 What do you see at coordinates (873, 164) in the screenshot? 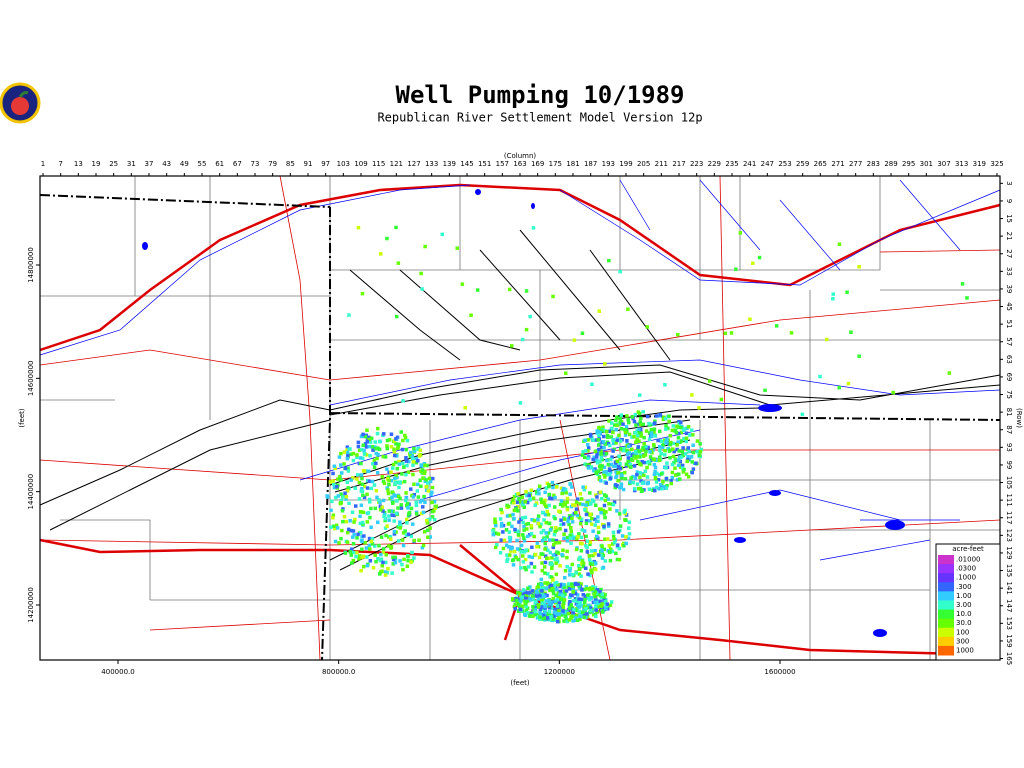
I see `column-tick-label: 283` at bounding box center [873, 164].